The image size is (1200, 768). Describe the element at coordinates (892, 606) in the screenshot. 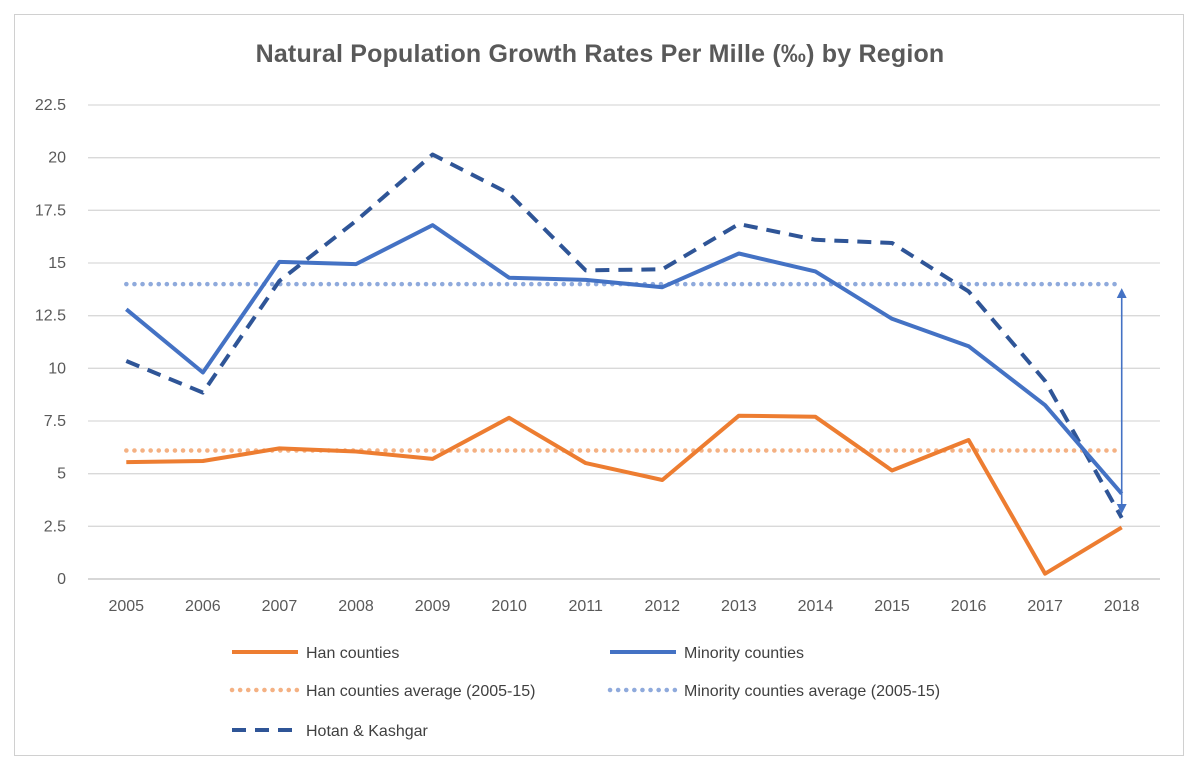

I see `x-tick-label: 2015` at that location.